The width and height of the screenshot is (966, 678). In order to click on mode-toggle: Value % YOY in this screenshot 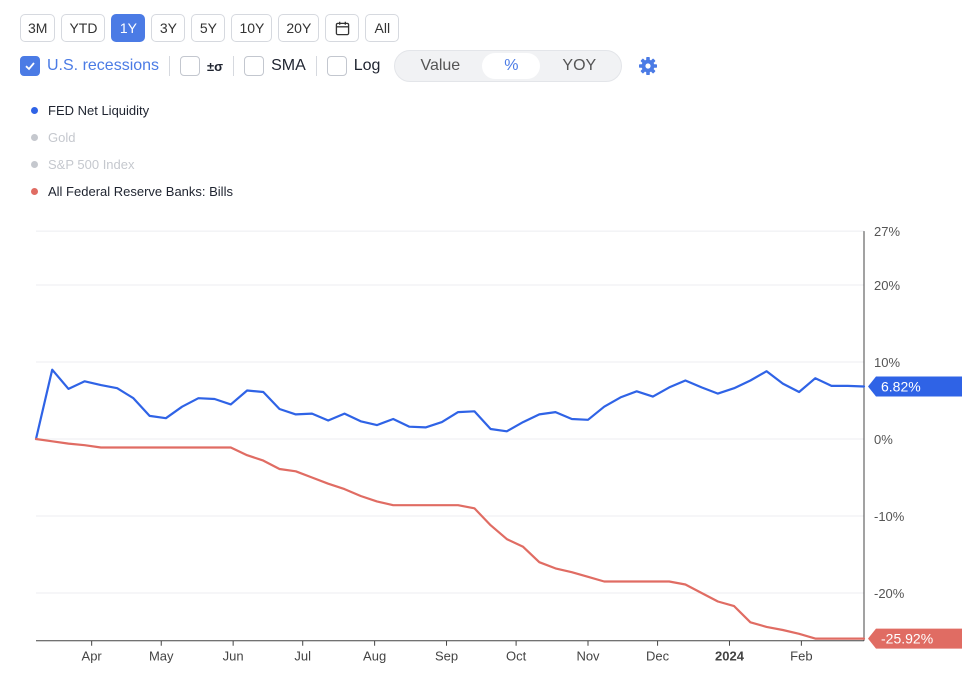, I will do `click(508, 66)`.